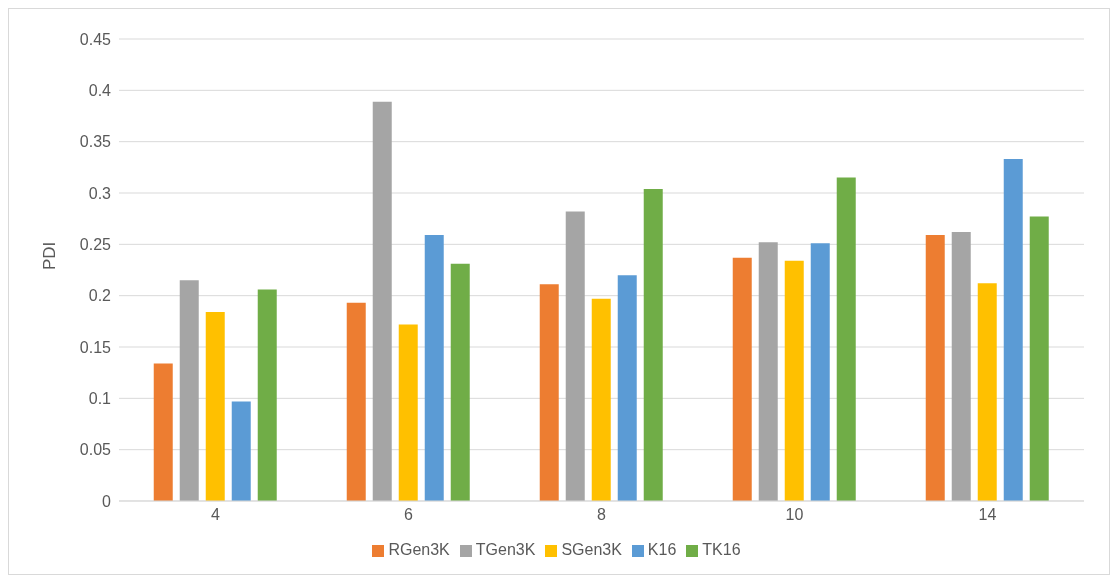  Describe the element at coordinates (987, 515) in the screenshot. I see `x-tick-label: 14` at that location.